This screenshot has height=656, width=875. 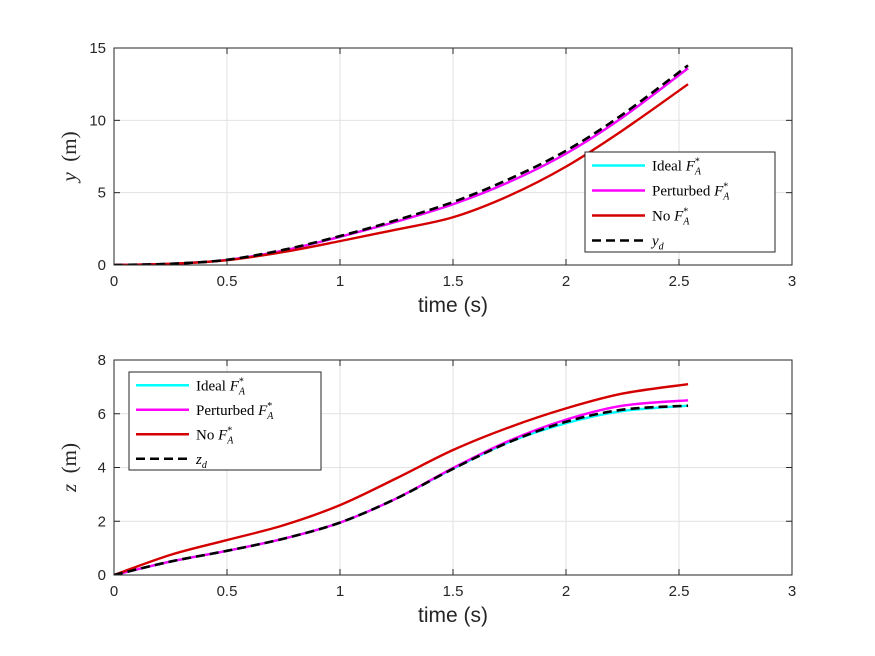 I want to click on y-tick-label: 15, so click(x=97, y=48).